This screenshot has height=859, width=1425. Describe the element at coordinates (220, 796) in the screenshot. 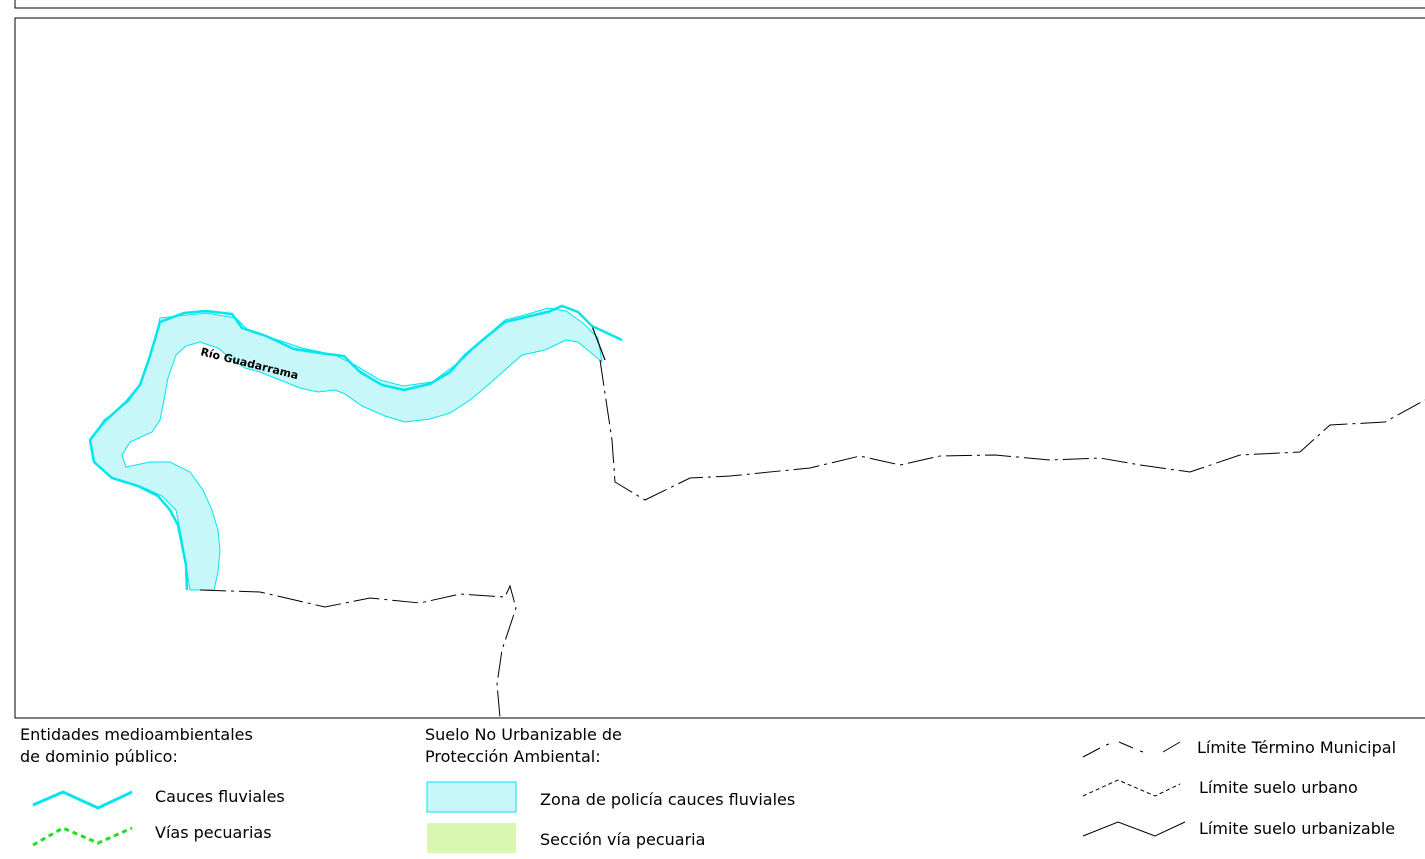

I see `legend-item-river-label: Cauces fluviales` at that location.